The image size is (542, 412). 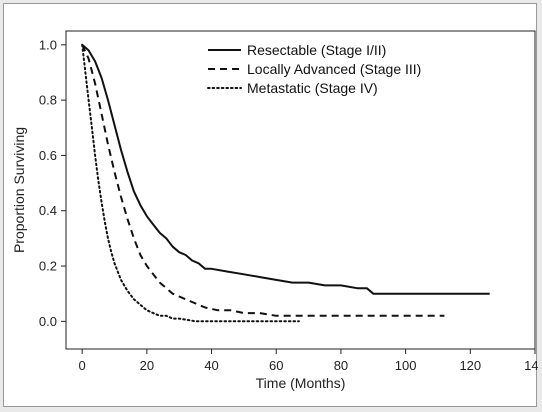 What do you see at coordinates (276, 365) in the screenshot?
I see `x-tick-label: 60` at bounding box center [276, 365].